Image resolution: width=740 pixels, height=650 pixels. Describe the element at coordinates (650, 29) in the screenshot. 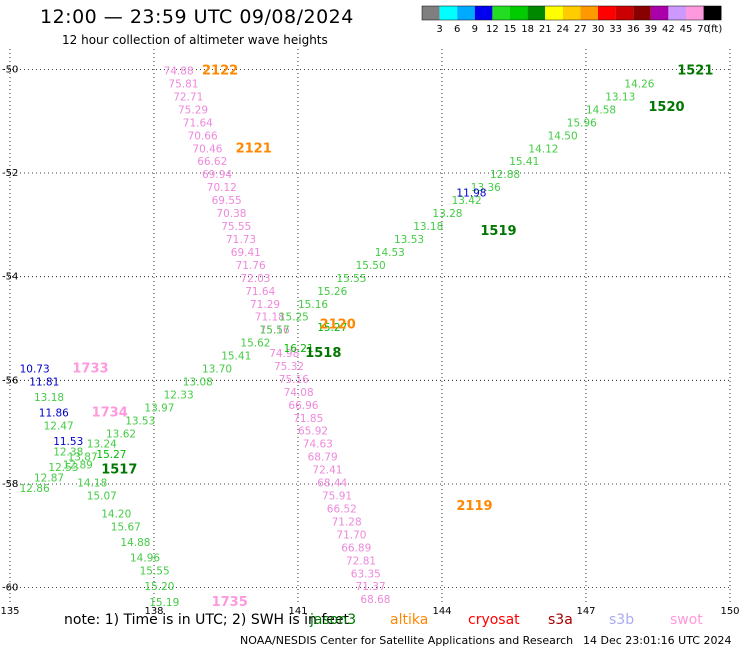

I see `colorbar-label: 39` at that location.